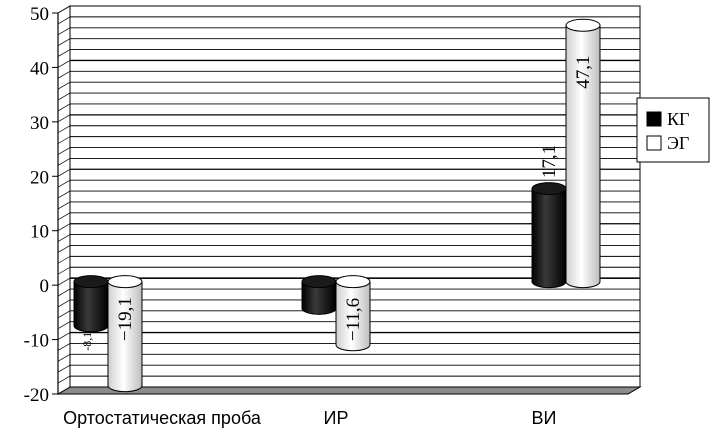 Image resolution: width=716 pixels, height=430 pixels. I want to click on data-label: 17,1, so click(549, 161).